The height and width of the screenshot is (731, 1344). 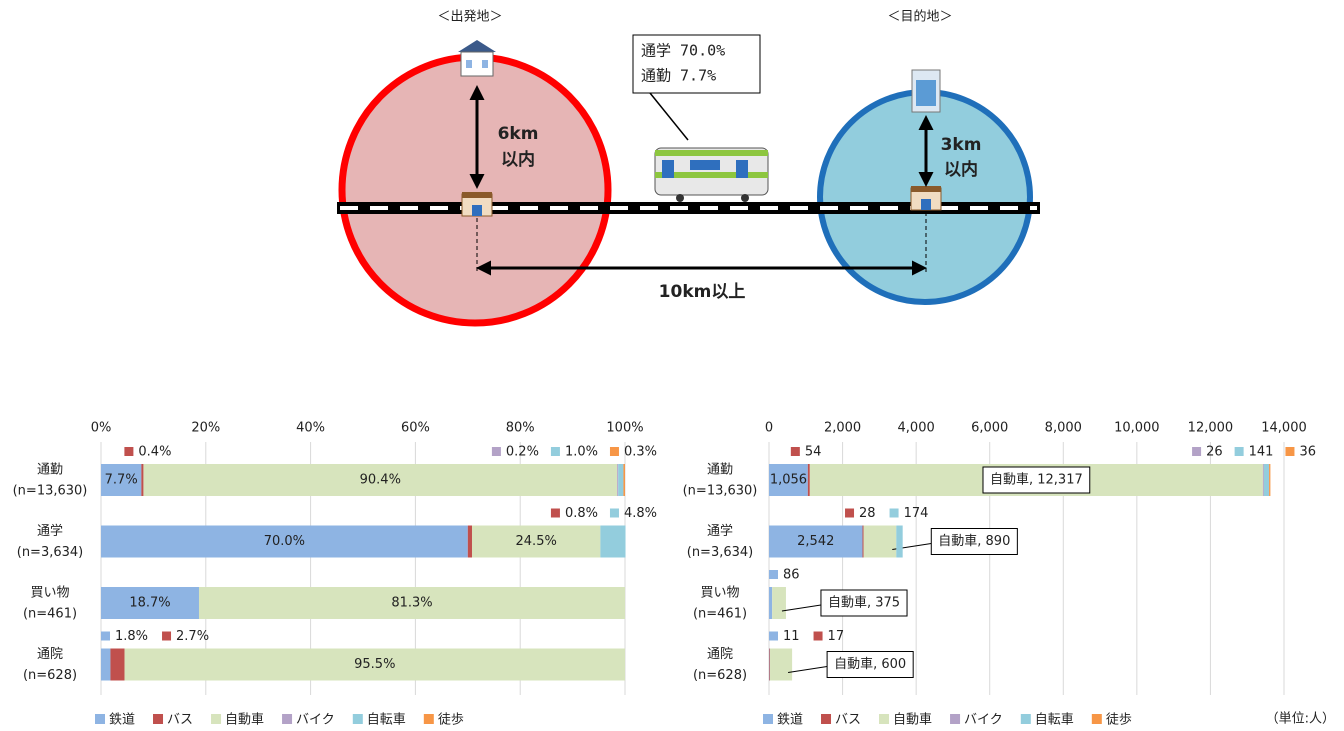 I want to click on value-label: 1,056, so click(x=788, y=480).